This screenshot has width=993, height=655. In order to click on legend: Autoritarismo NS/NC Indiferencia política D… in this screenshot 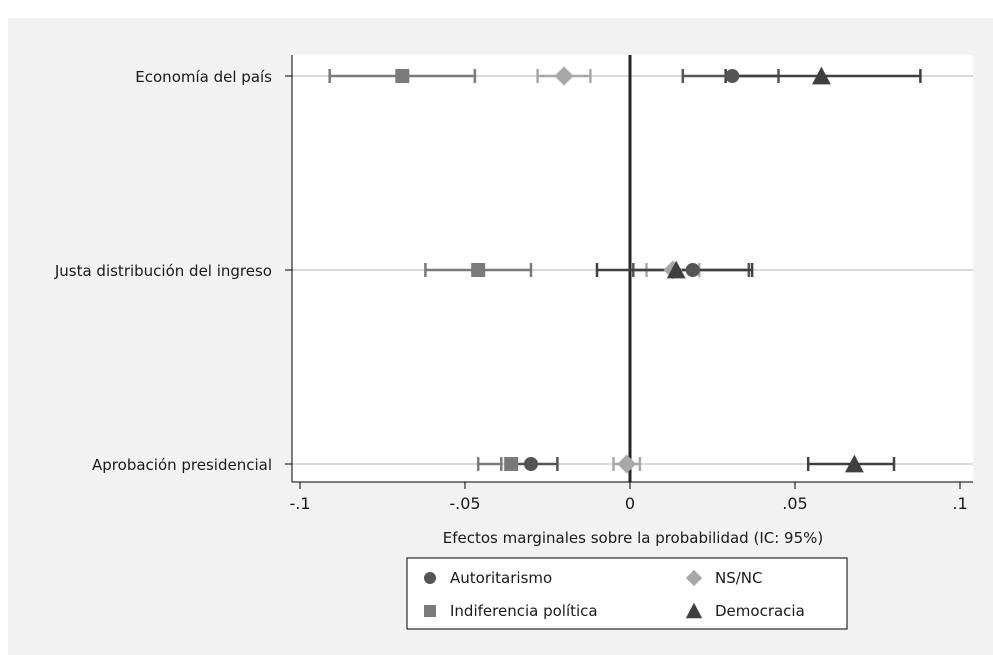, I will do `click(627, 593)`.